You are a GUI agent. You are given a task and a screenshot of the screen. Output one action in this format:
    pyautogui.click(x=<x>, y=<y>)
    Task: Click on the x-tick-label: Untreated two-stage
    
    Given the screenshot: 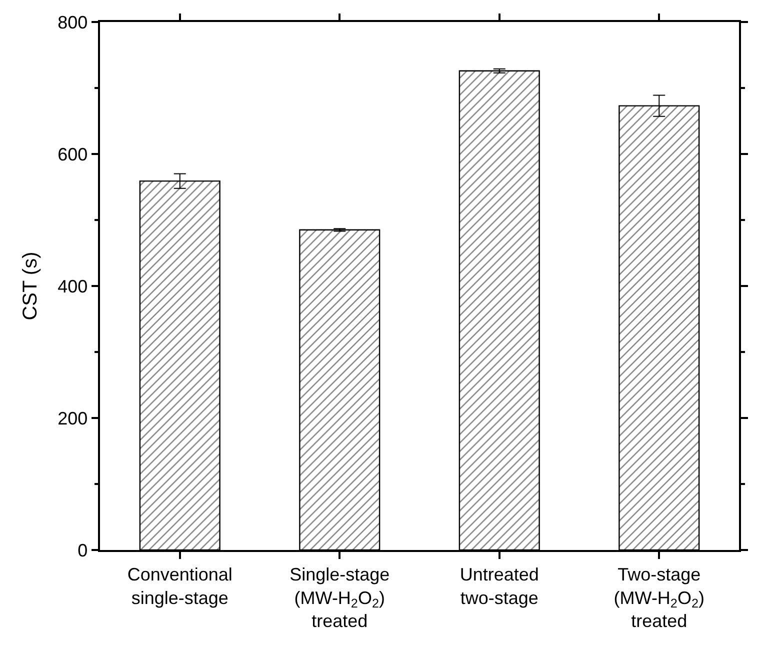 What is the action you would take?
    pyautogui.click(x=499, y=586)
    